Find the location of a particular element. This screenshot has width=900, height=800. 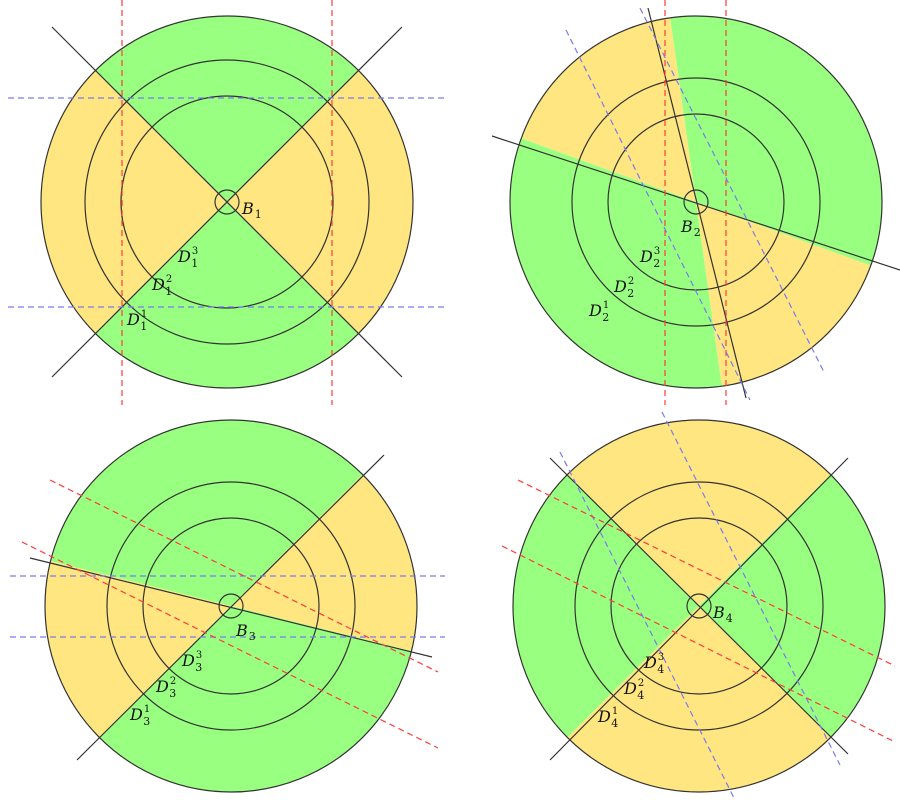

panel-1-center-label: B1 is located at coordinates (251, 210).